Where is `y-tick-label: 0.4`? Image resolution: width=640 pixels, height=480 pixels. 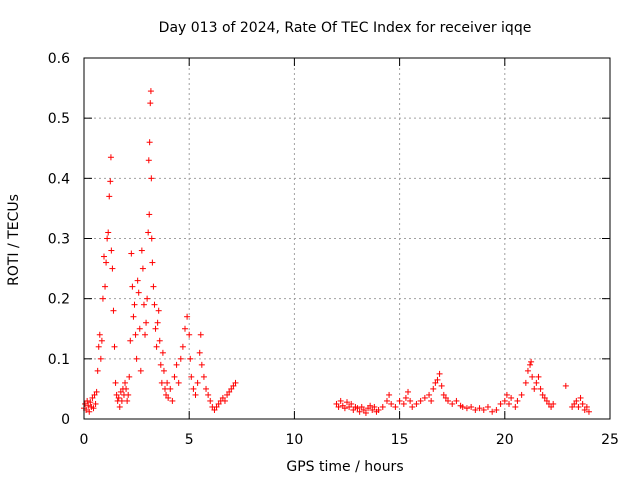
y-tick-label: 0.4 is located at coordinates (59, 179).